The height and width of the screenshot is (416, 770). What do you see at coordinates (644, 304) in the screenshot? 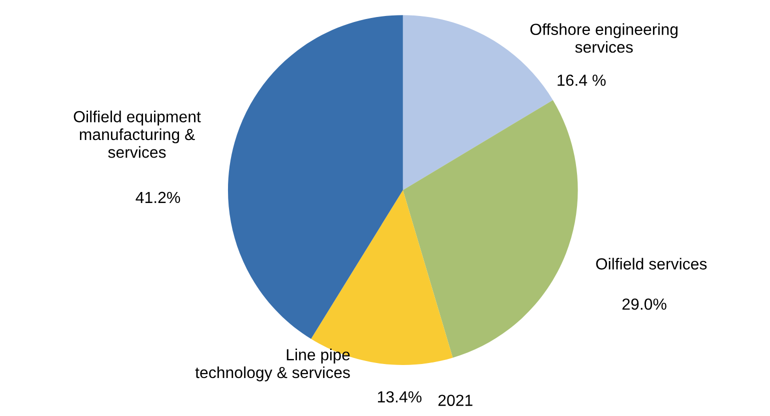
I see `data-label: 29.0%` at bounding box center [644, 304].